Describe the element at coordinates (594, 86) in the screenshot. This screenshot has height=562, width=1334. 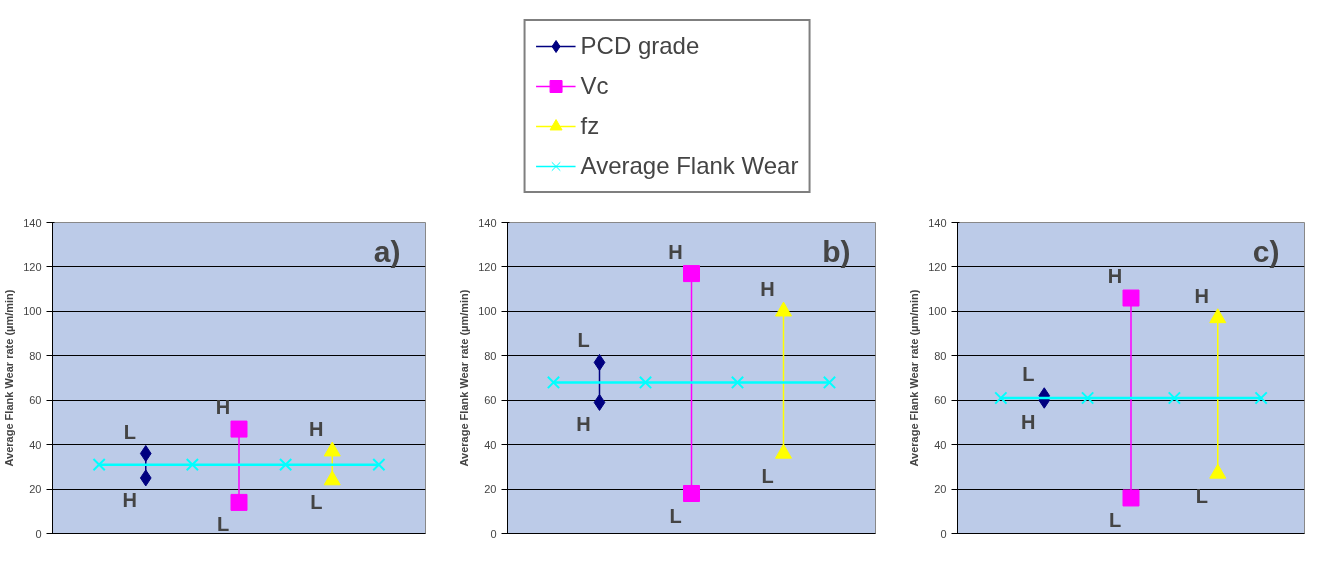
I see `legend-label: Vc` at that location.